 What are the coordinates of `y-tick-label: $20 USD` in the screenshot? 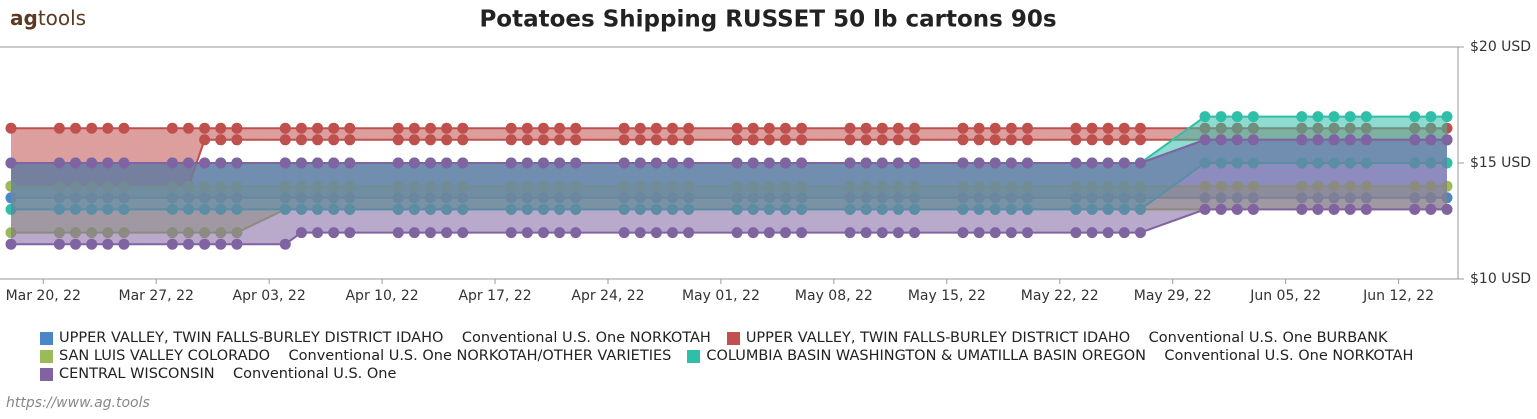 It's located at (1500, 47).